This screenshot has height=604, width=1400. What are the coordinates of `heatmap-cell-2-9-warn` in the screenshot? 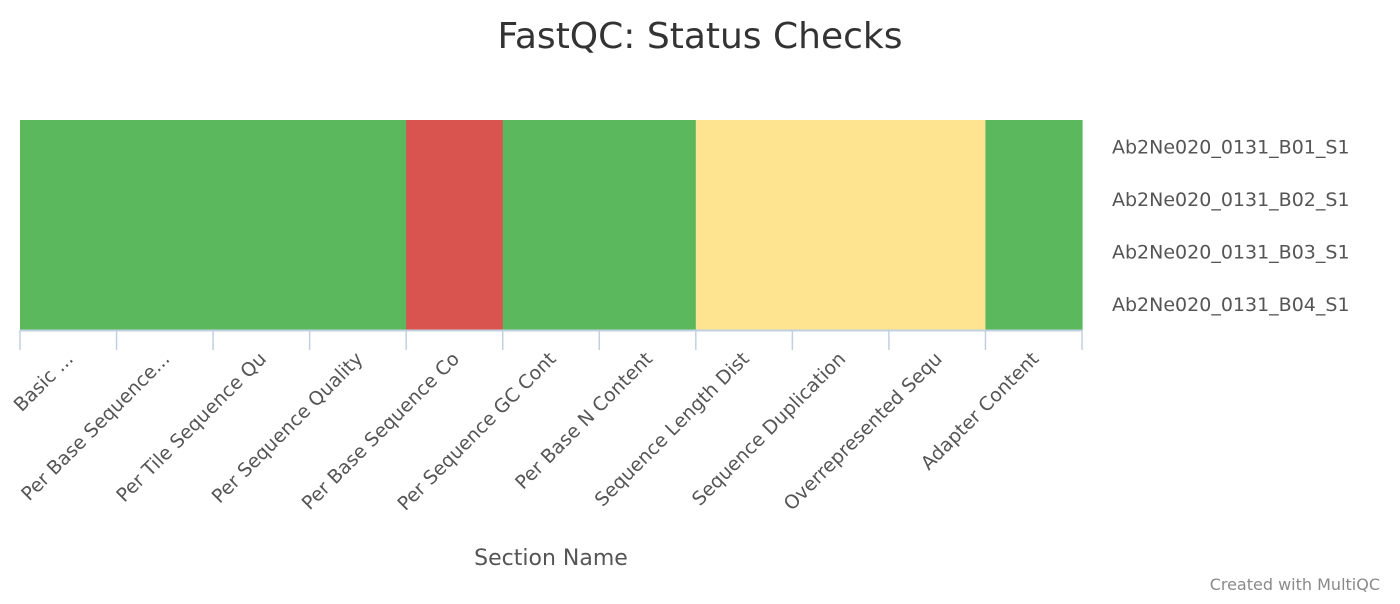 It's located at (841, 199).